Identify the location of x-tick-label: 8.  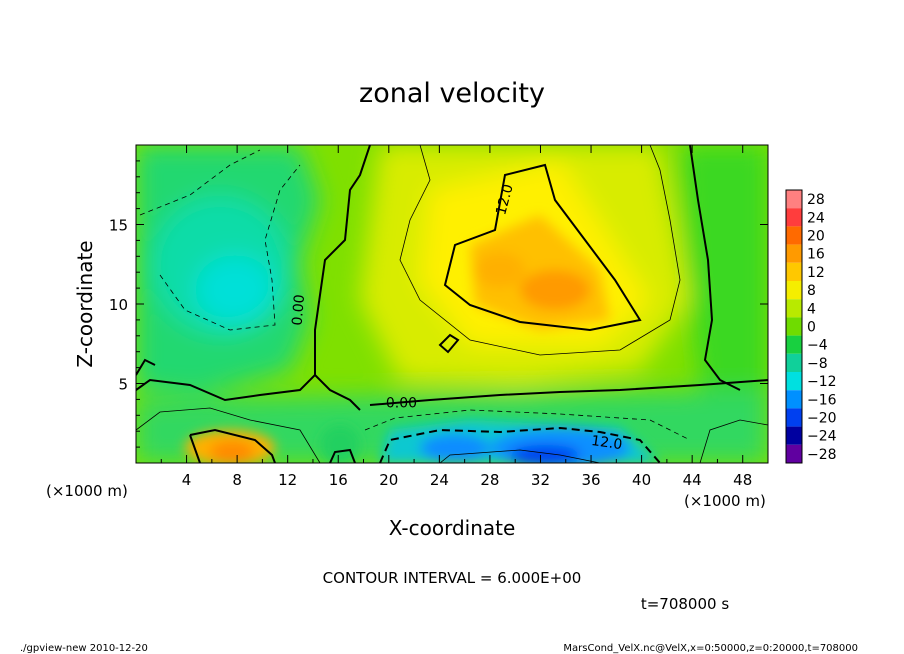
(237, 480).